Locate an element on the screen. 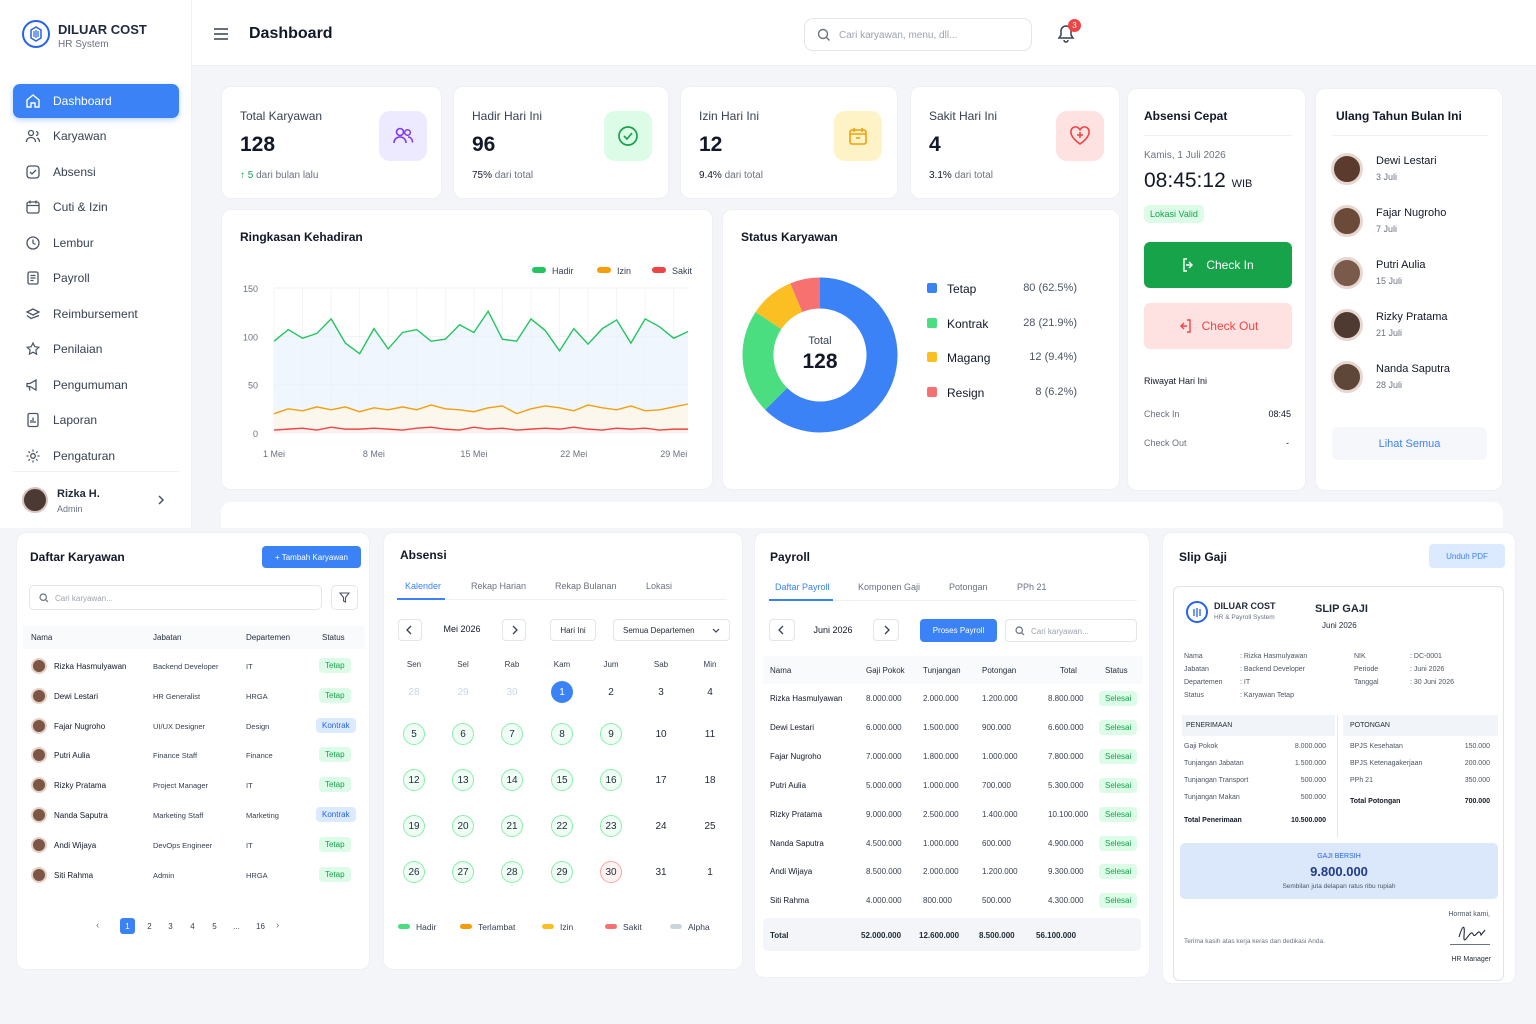  calendar-day: 19 is located at coordinates (414, 826).